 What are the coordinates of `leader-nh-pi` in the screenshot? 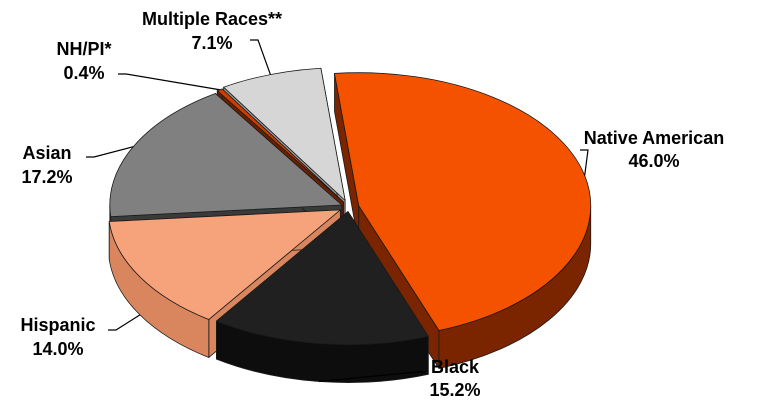 It's located at (169, 82).